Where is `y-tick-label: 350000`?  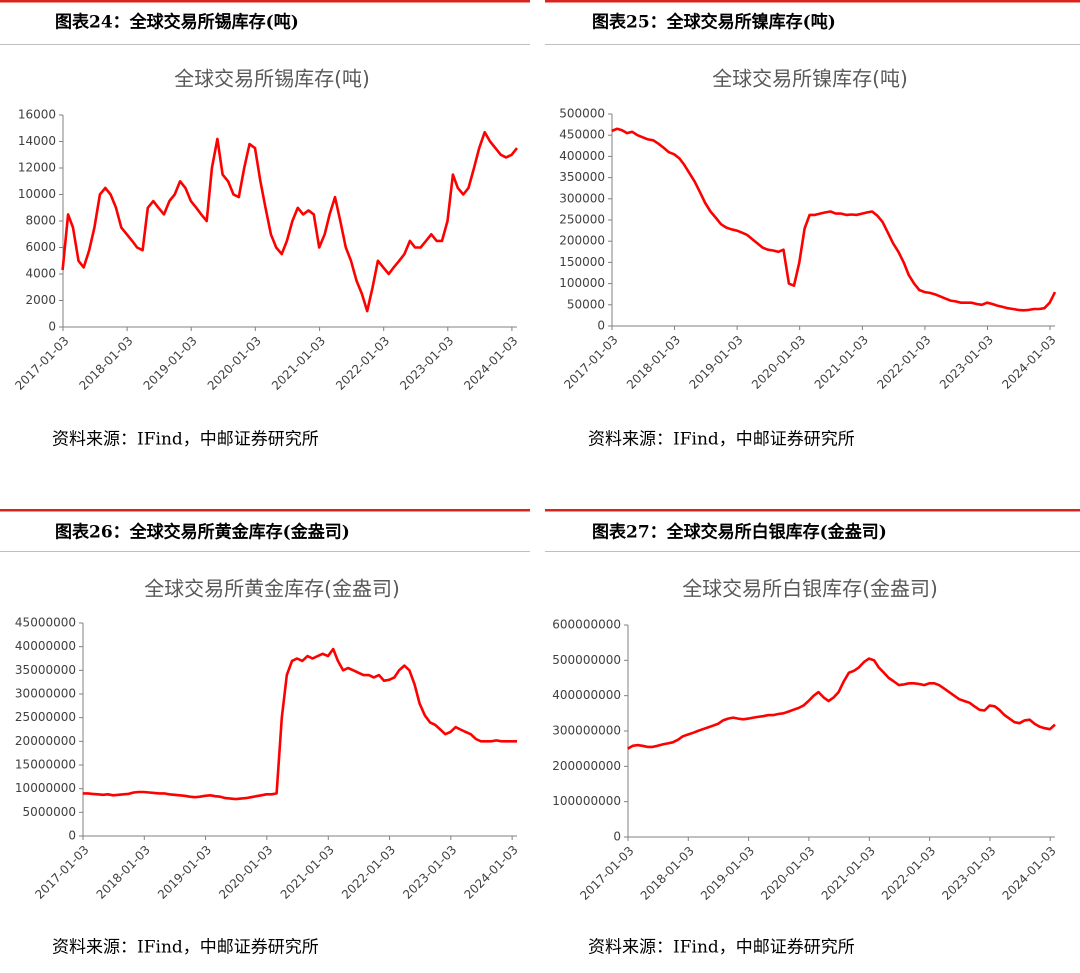
y-tick-label: 350000 is located at coordinates (582, 177).